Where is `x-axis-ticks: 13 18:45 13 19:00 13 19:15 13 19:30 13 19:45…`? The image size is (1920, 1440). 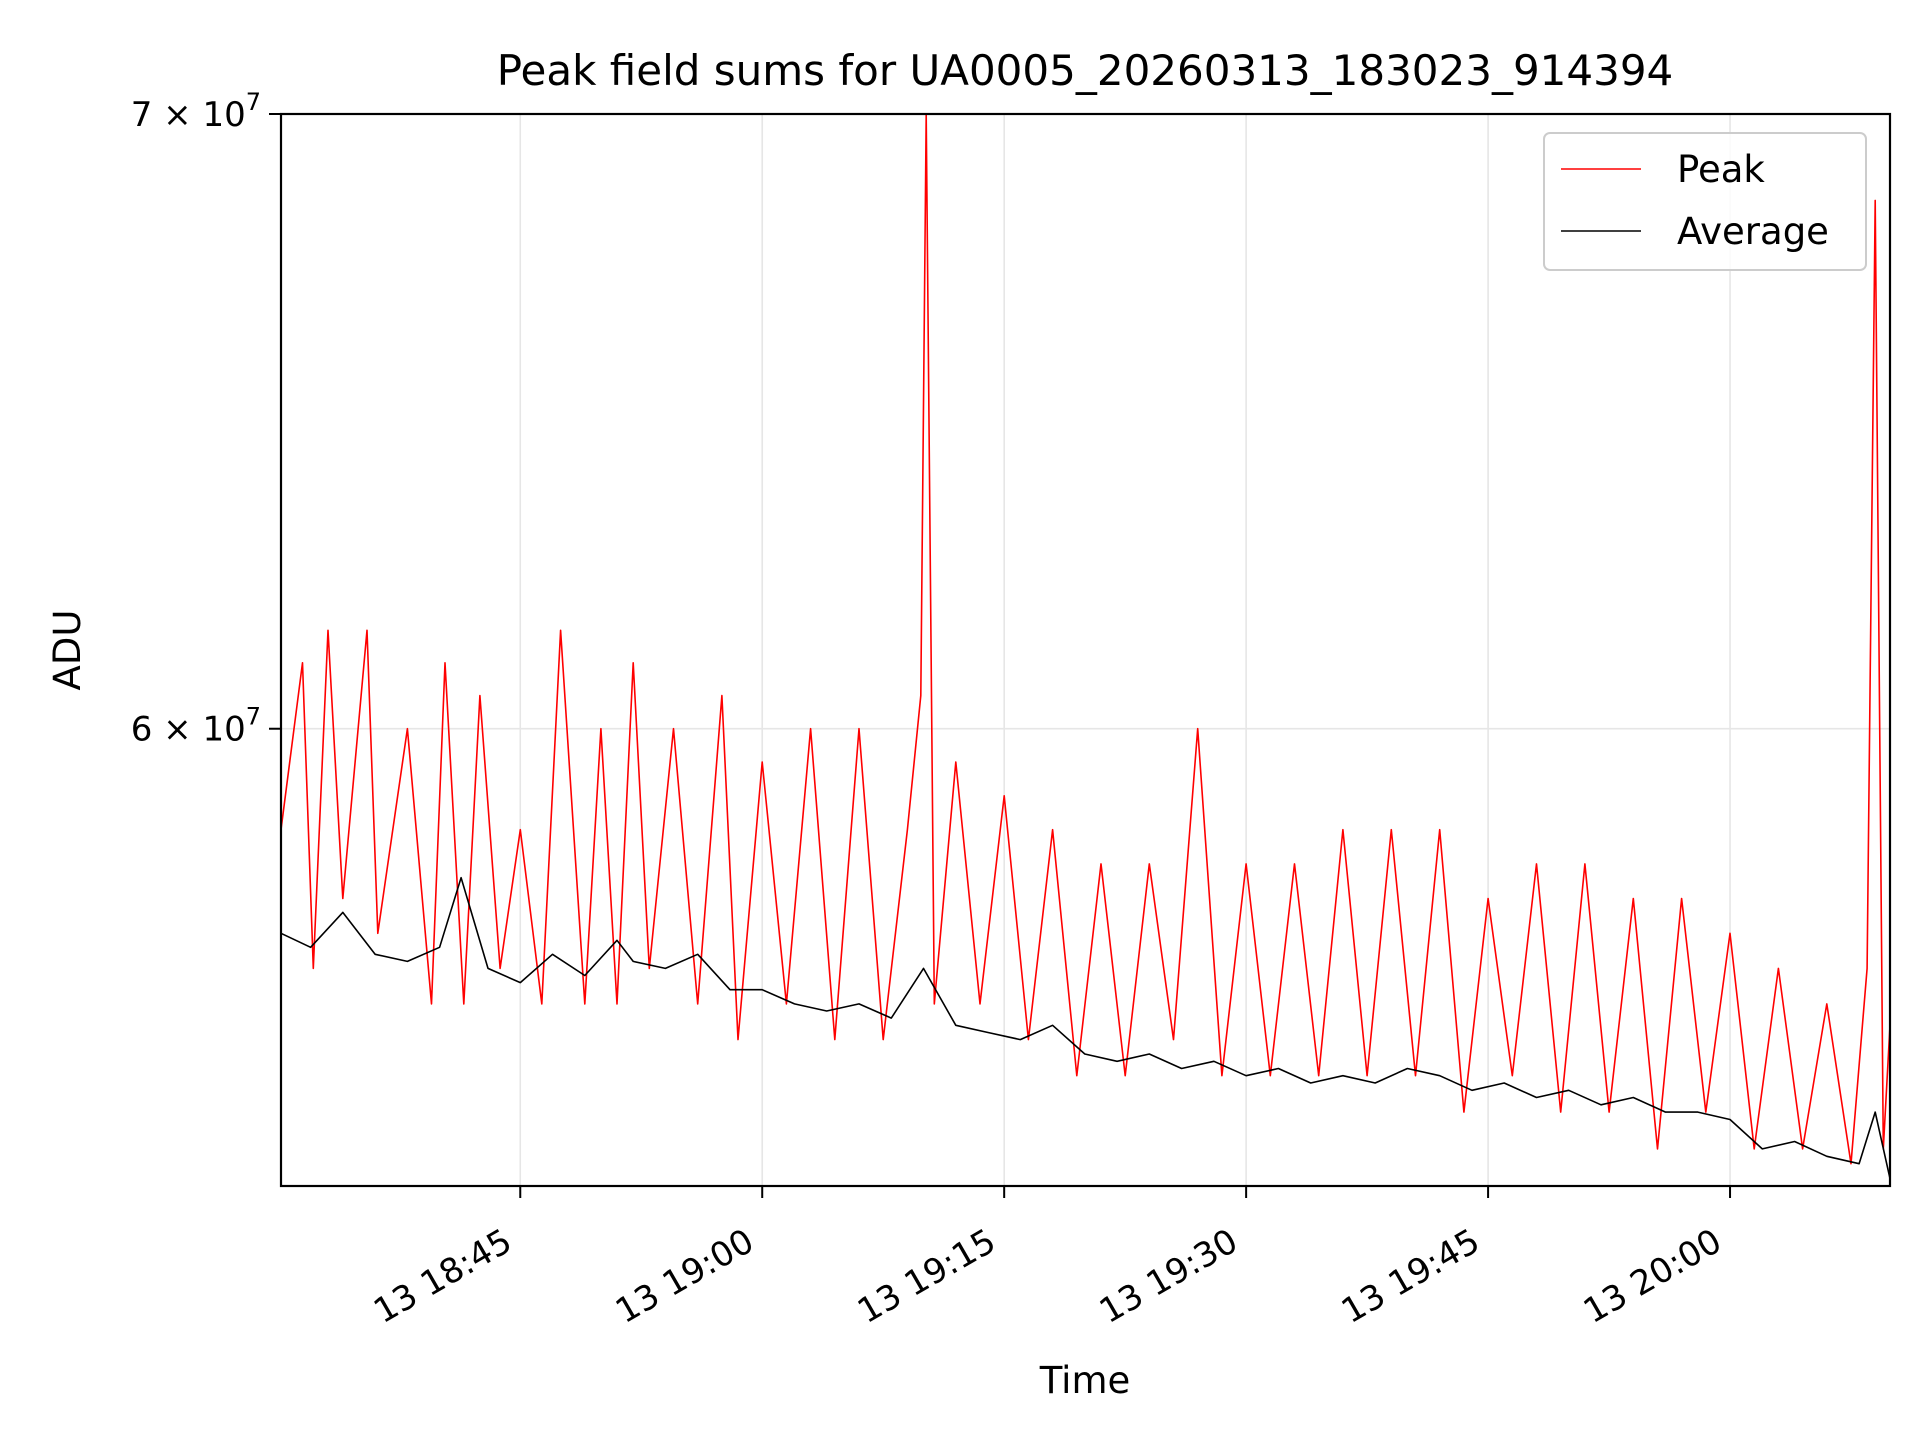 x-axis-ticks: 13 18:45 13 19:00 13 19:15 13 19:30 13 19:45… is located at coordinates (1049, 1259).